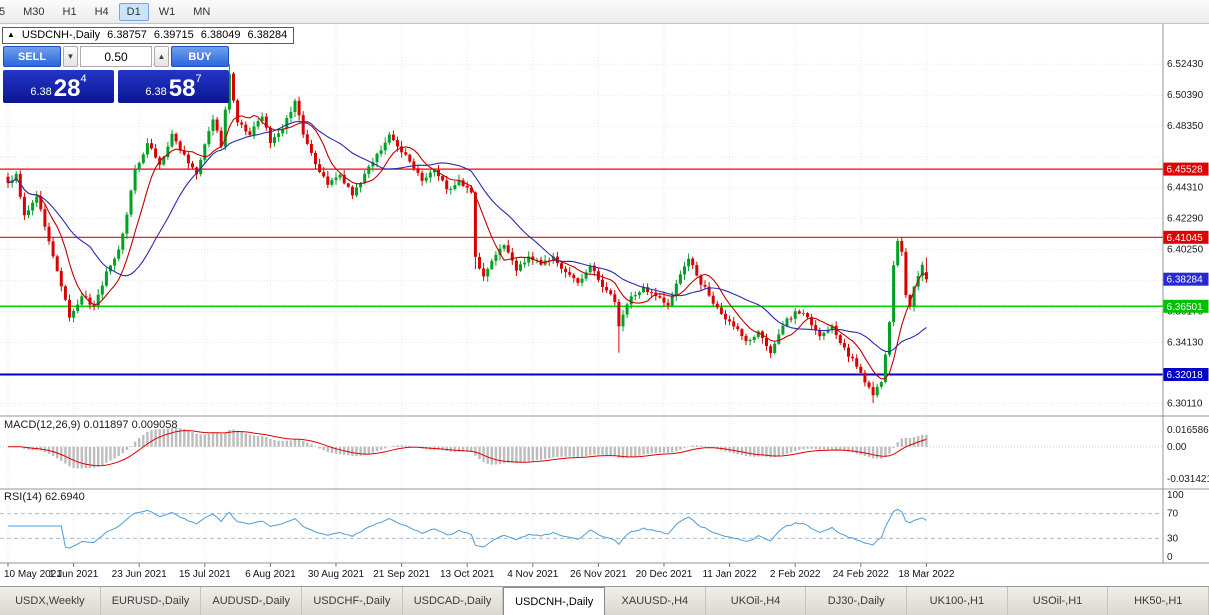 The image size is (1209, 615). I want to click on svg-text: 0.00, so click(1177, 447).